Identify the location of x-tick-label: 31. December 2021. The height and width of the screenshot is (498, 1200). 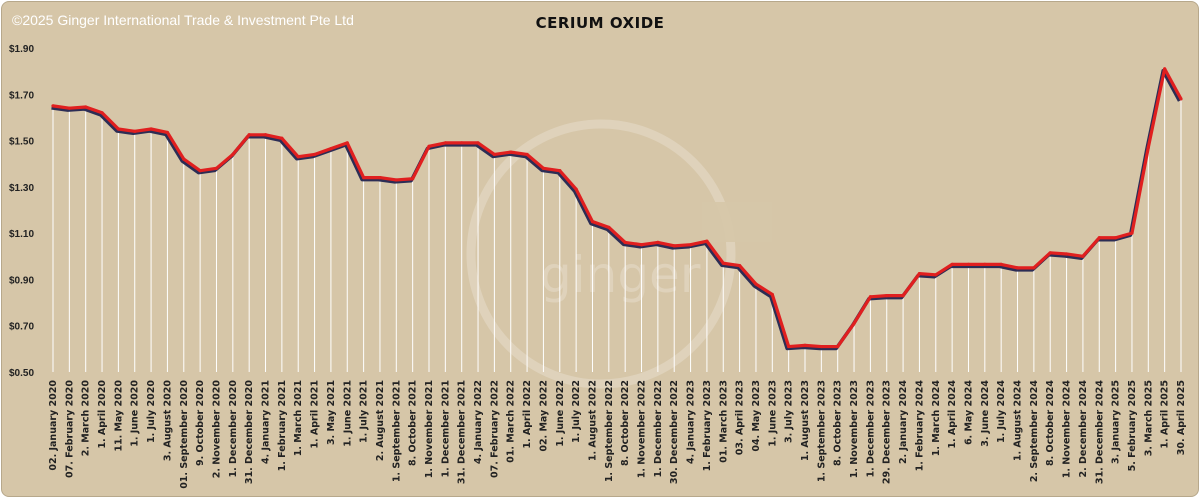
(462, 432).